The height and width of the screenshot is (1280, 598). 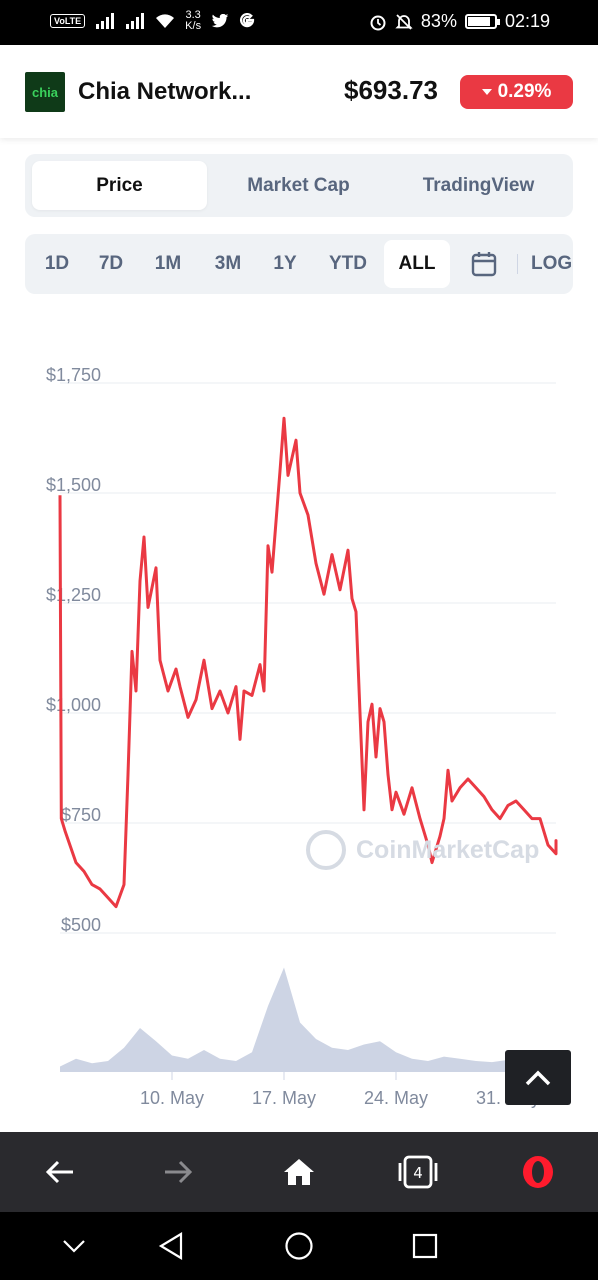 What do you see at coordinates (68, 21) in the screenshot?
I see `volte-badge: VoLTE` at bounding box center [68, 21].